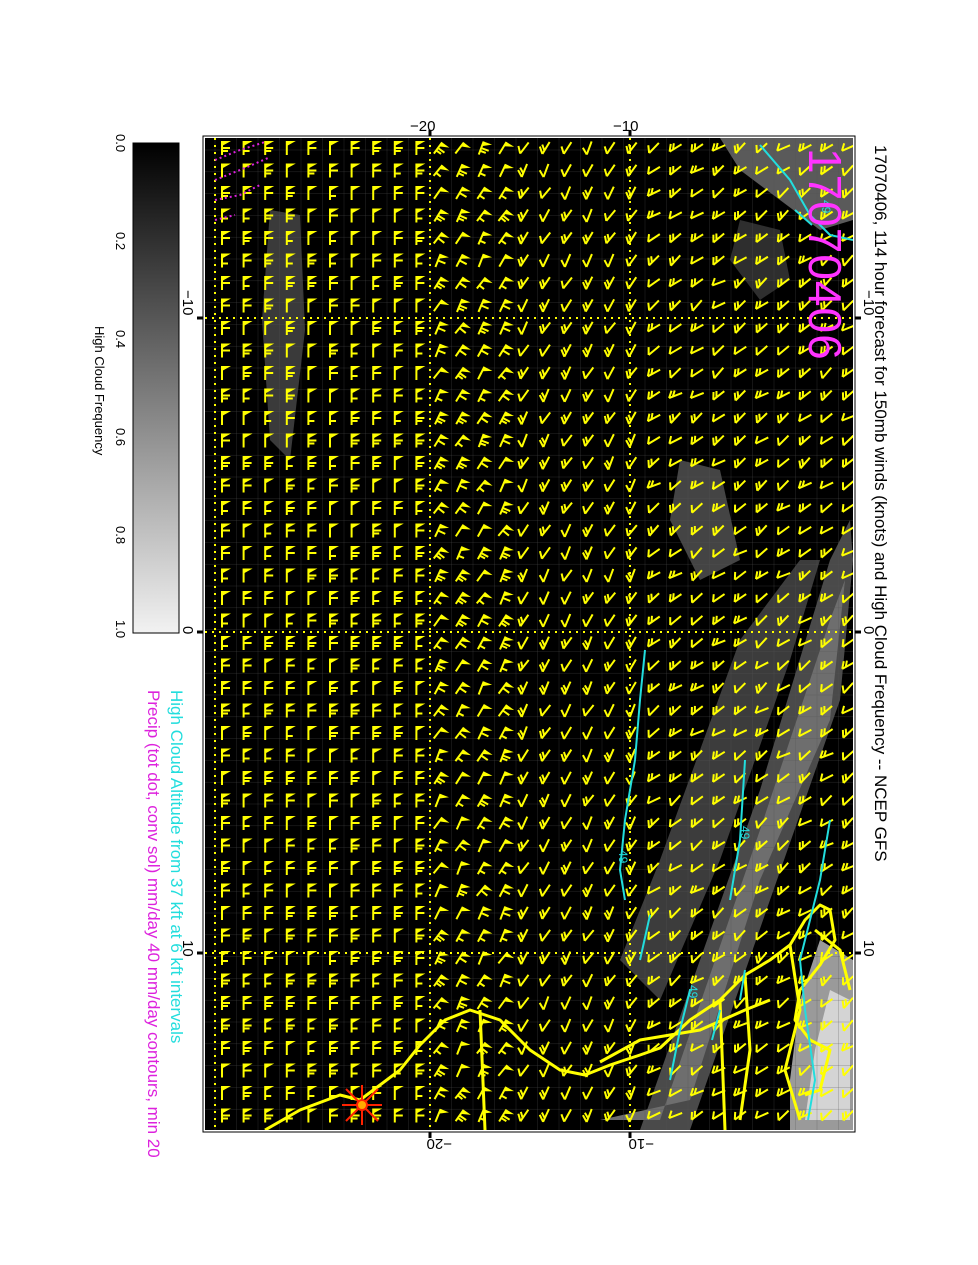 This screenshot has width=978, height=1265. I want to click on left-tick-label: 0, so click(187, 630).